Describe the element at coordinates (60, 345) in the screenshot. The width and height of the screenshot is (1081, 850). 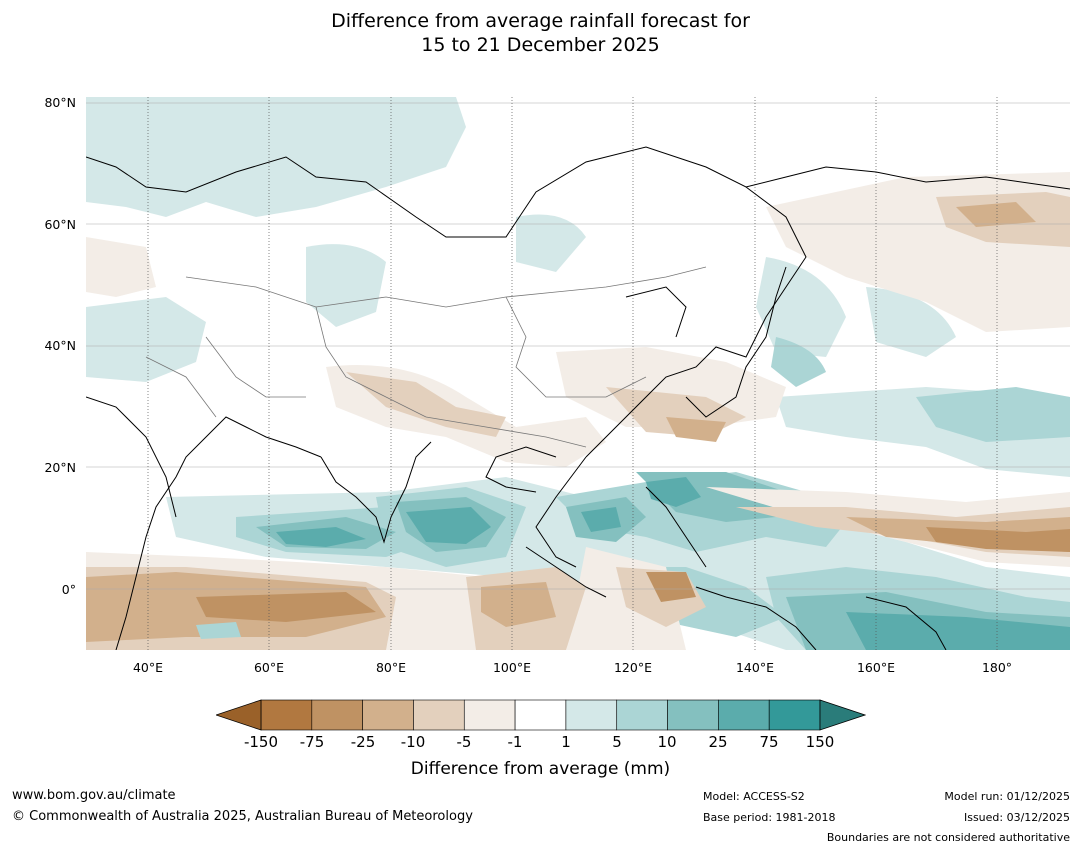
I see `lat-label-40n: 40°N` at that location.